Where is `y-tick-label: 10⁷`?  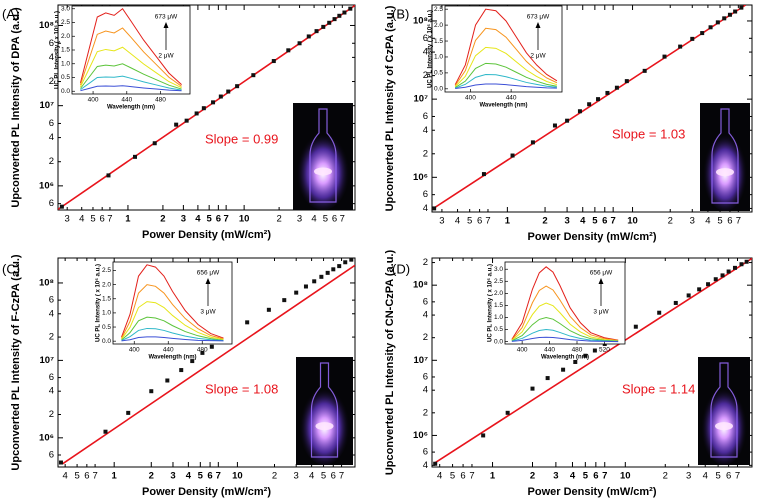
y-tick-label: 10⁷ is located at coordinates (47, 360).